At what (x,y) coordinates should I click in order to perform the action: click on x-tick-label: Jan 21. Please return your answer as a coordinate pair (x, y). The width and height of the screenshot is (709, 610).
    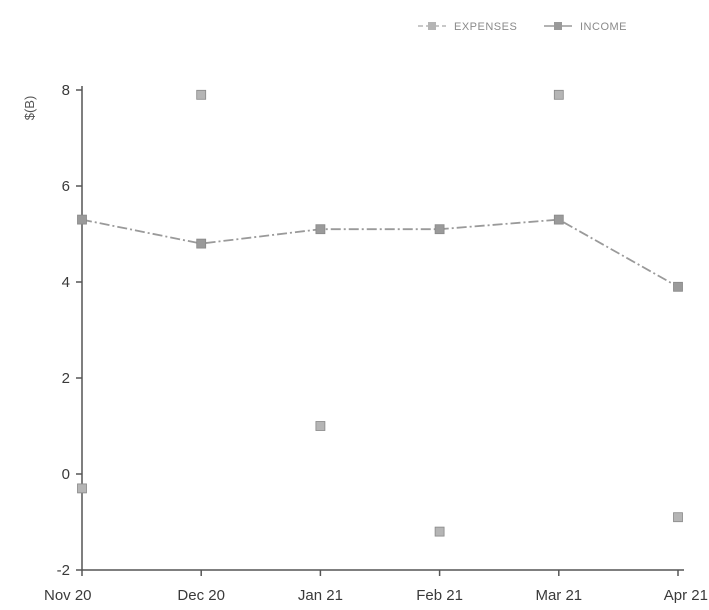
    Looking at the image, I should click on (320, 595).